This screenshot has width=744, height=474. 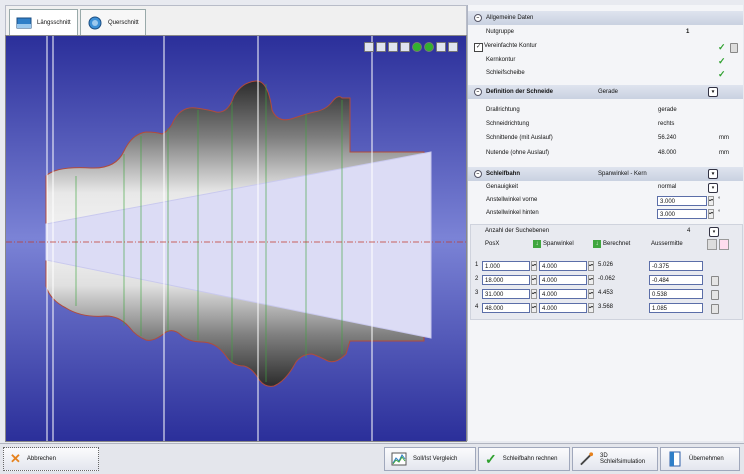 What do you see at coordinates (605, 125) in the screenshot?
I see `row-schneidrichtung: Schneidrichtung rechts` at bounding box center [605, 125].